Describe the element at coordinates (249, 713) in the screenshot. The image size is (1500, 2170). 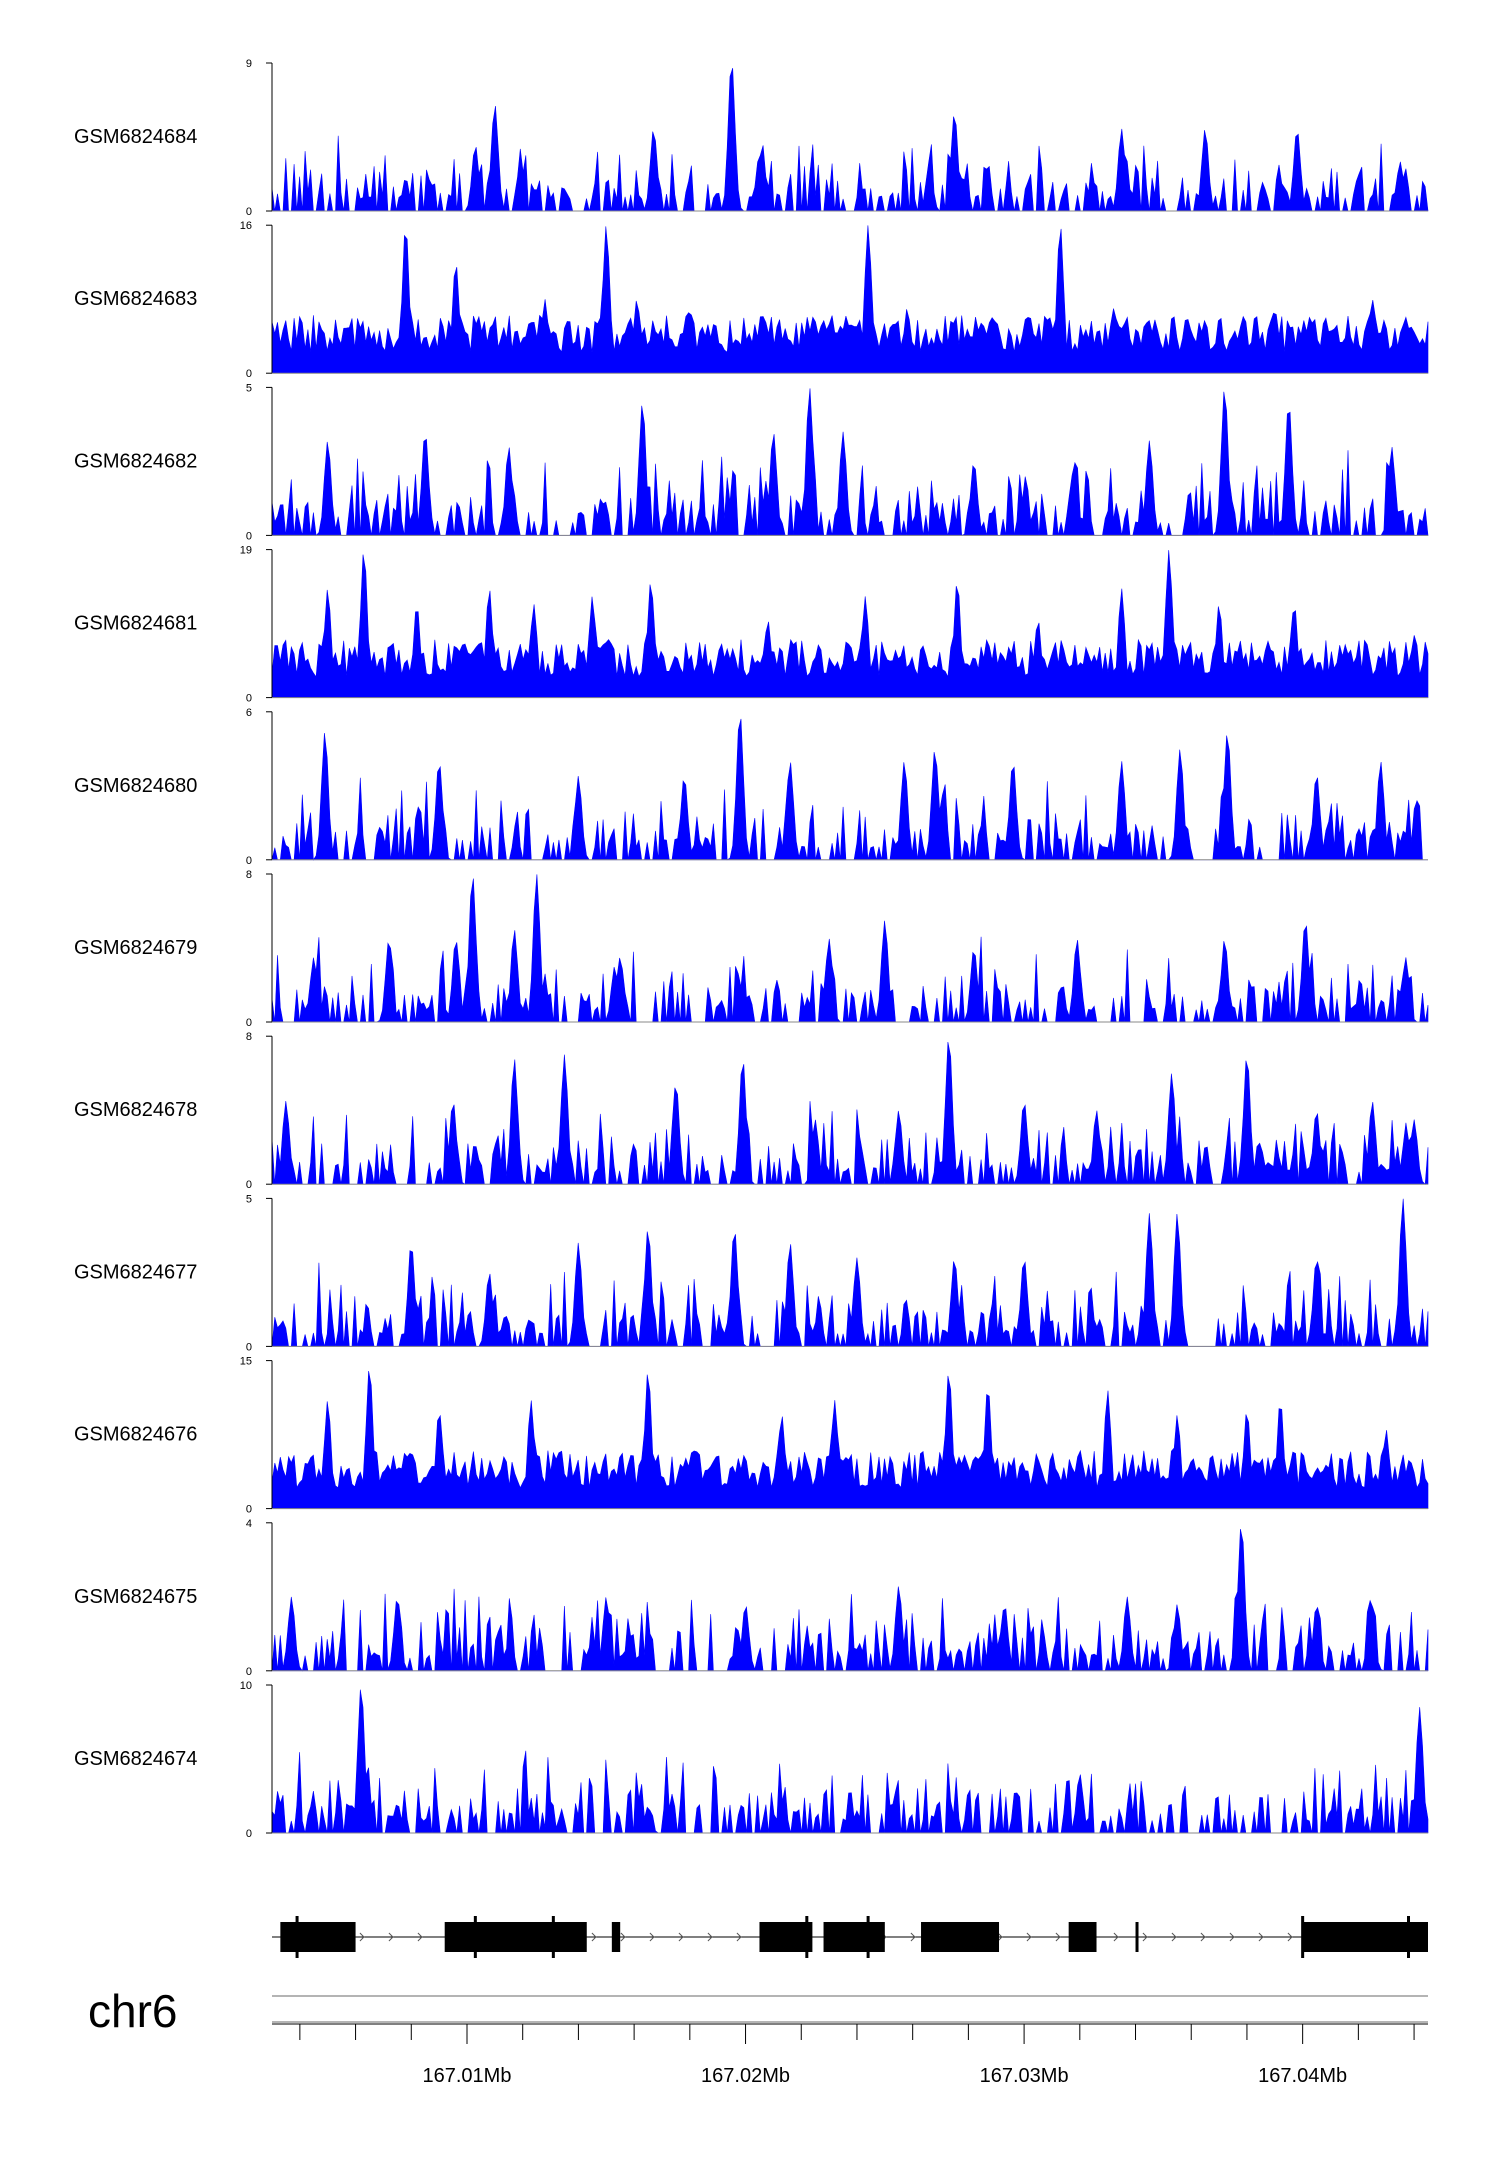
I see `y-max-label: 6` at that location.